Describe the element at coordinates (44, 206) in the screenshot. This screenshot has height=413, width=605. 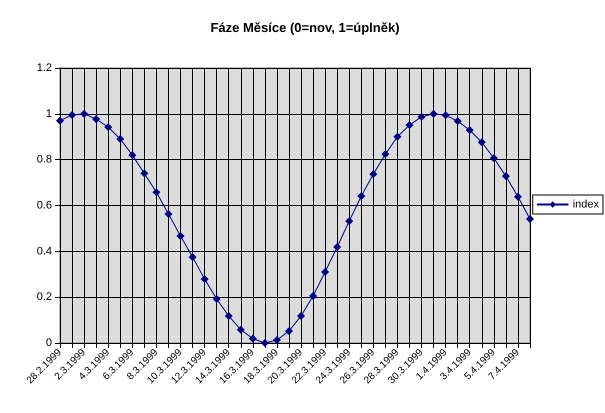
I see `y-tick-label: 0.6` at that location.